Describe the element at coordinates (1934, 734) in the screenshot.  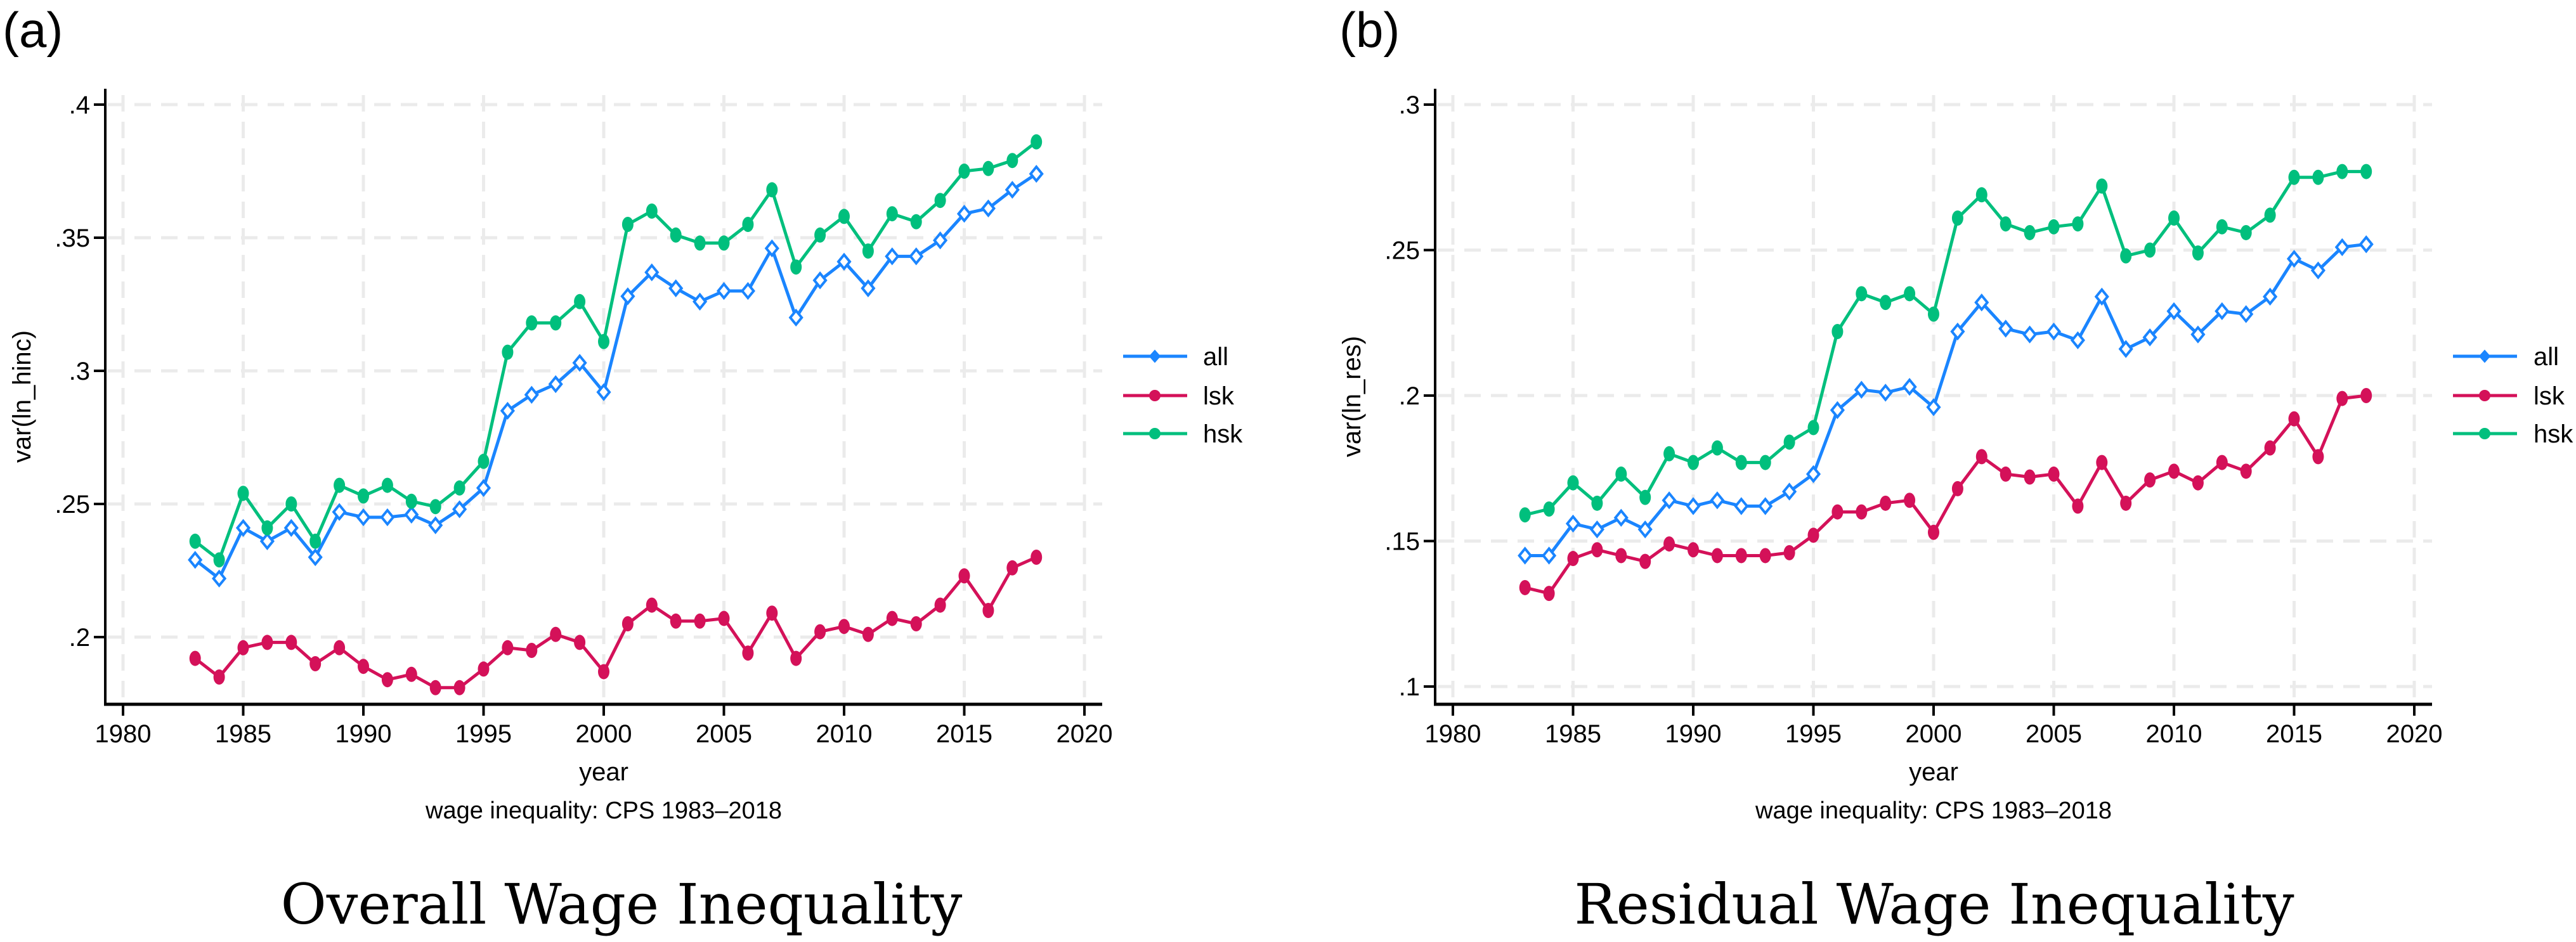
I see `x-tick-label: 2000` at that location.